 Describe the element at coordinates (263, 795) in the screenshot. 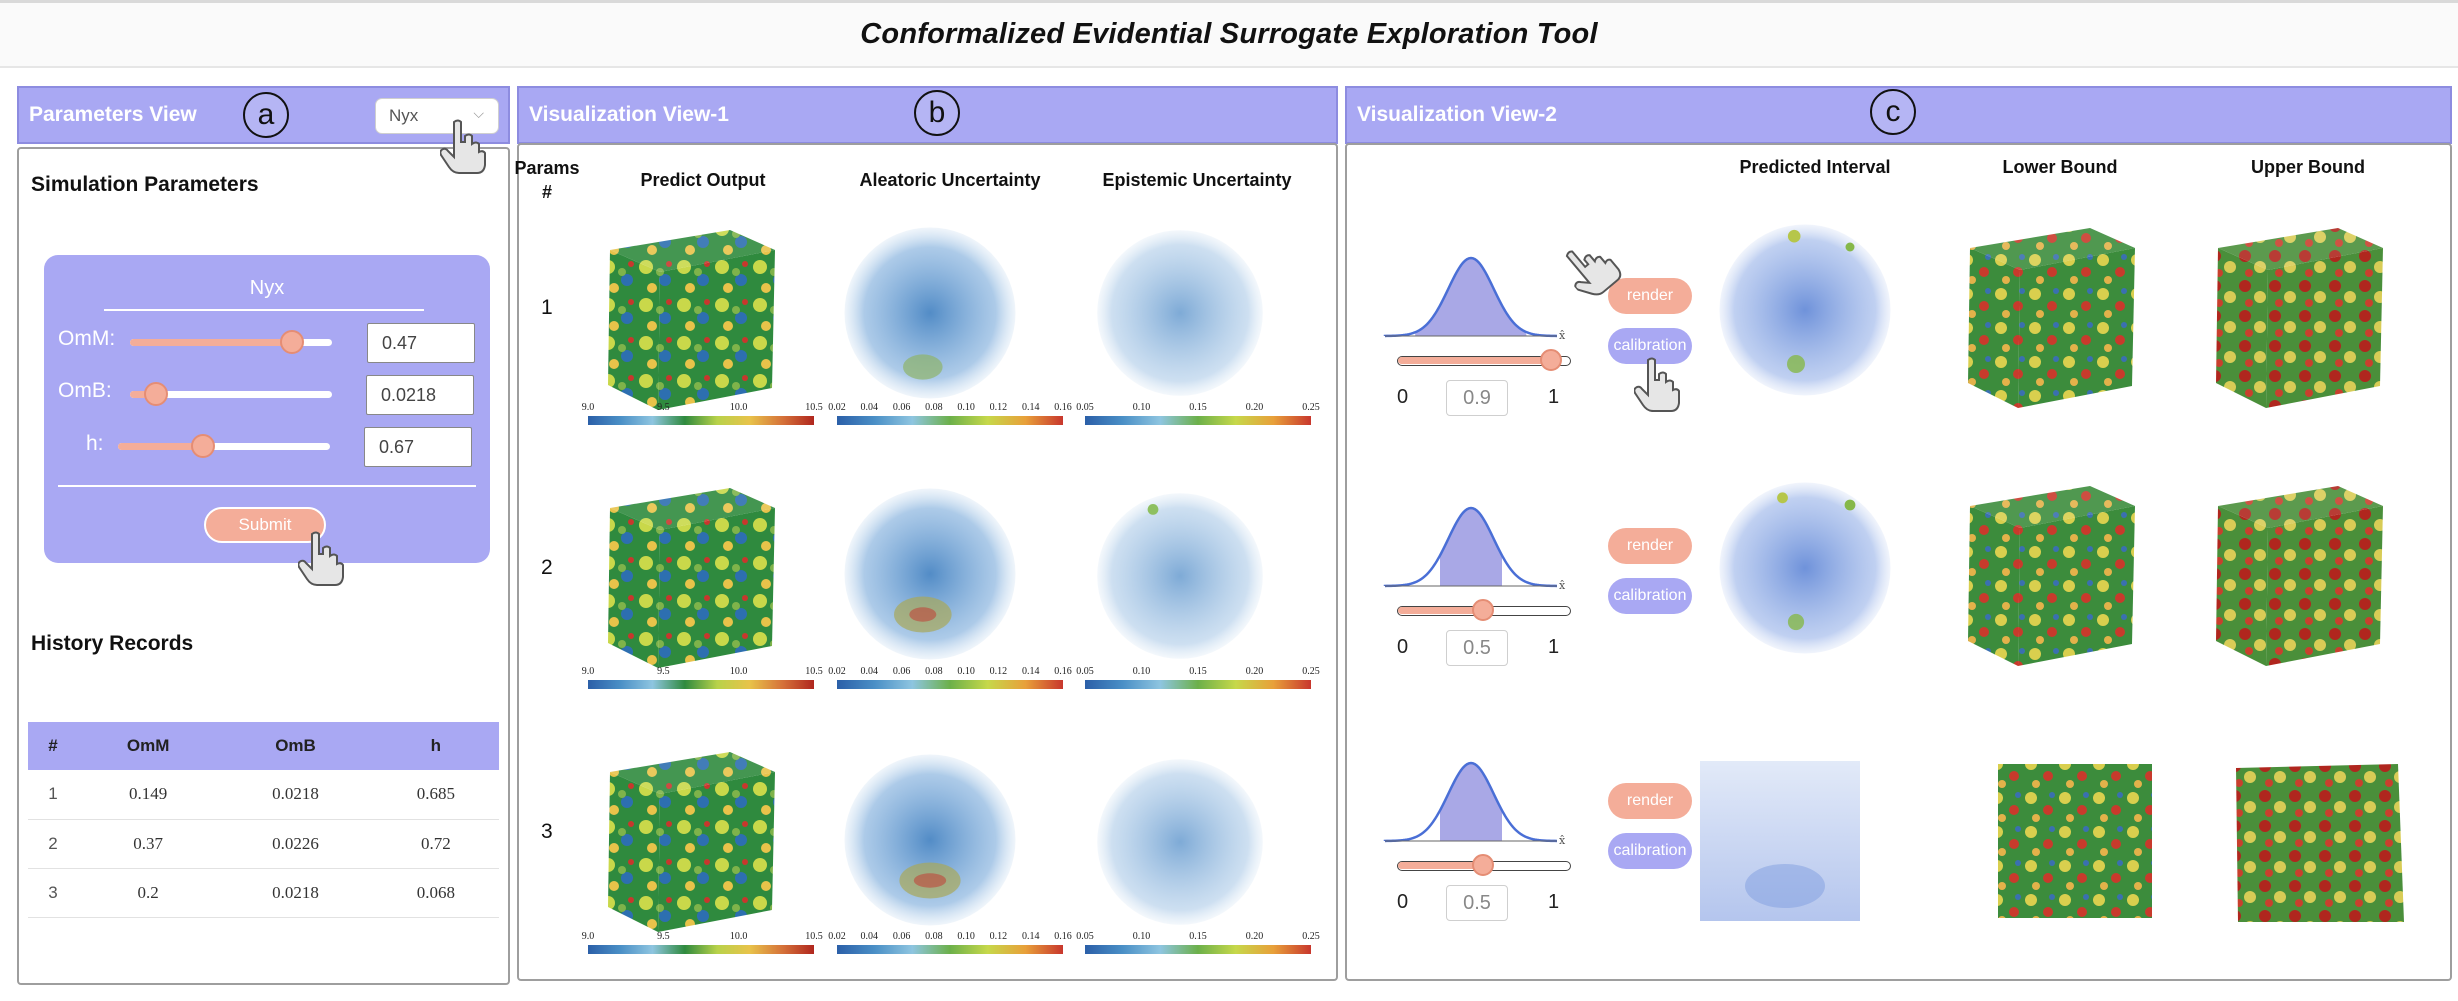

I see `table-row: 1 0.149 0.0218 0.685` at that location.